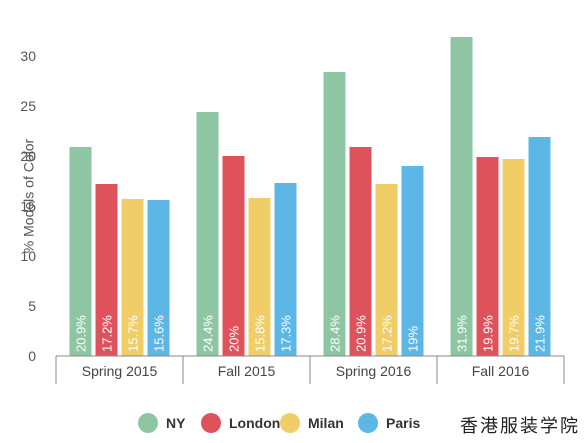 This screenshot has height=443, width=588. I want to click on data-label: 15.6%, so click(159, 333).